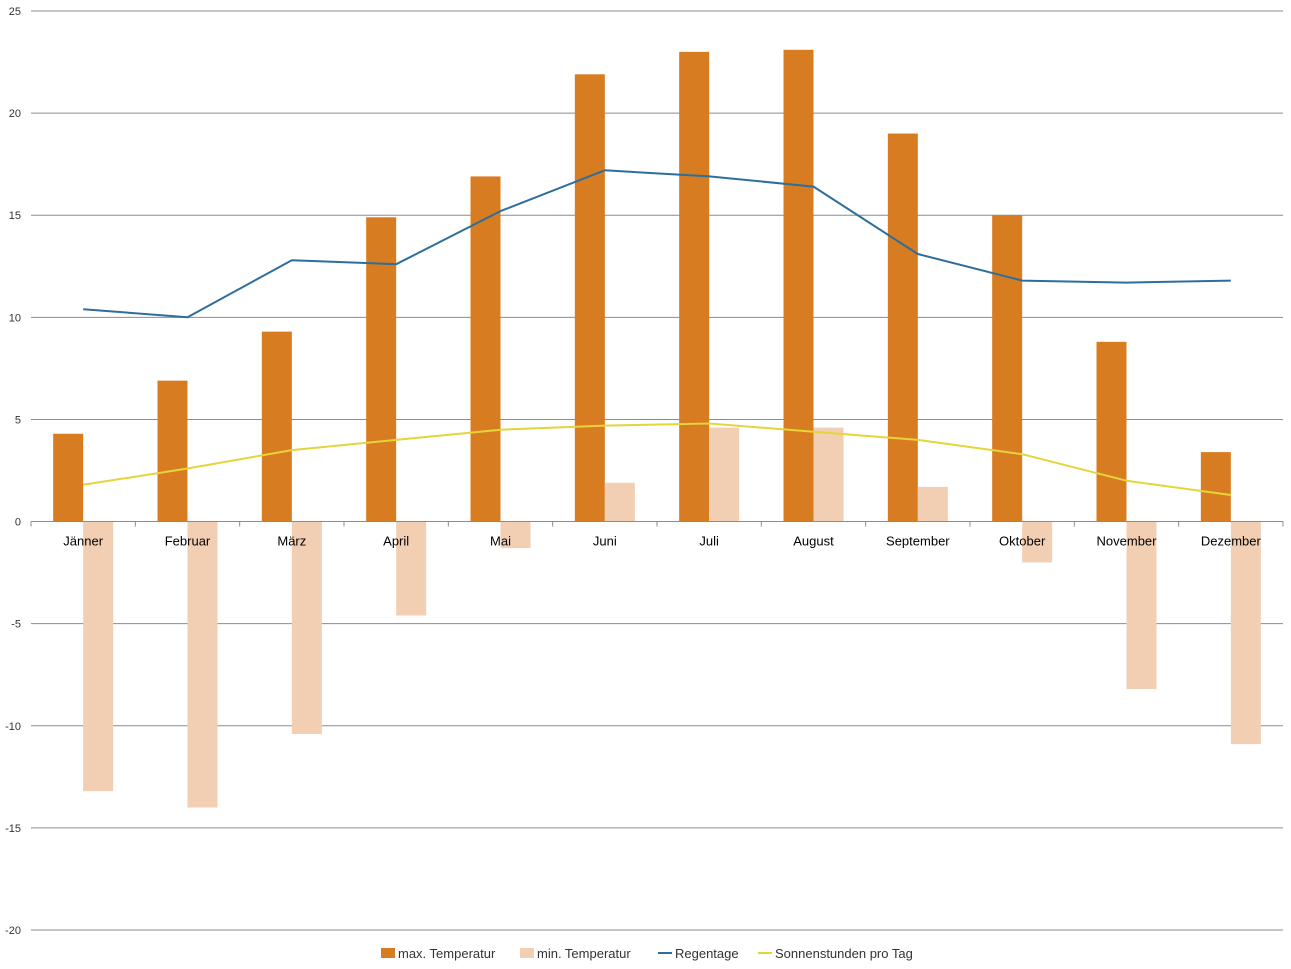  I want to click on x-tick-label: Juni, so click(605, 541).